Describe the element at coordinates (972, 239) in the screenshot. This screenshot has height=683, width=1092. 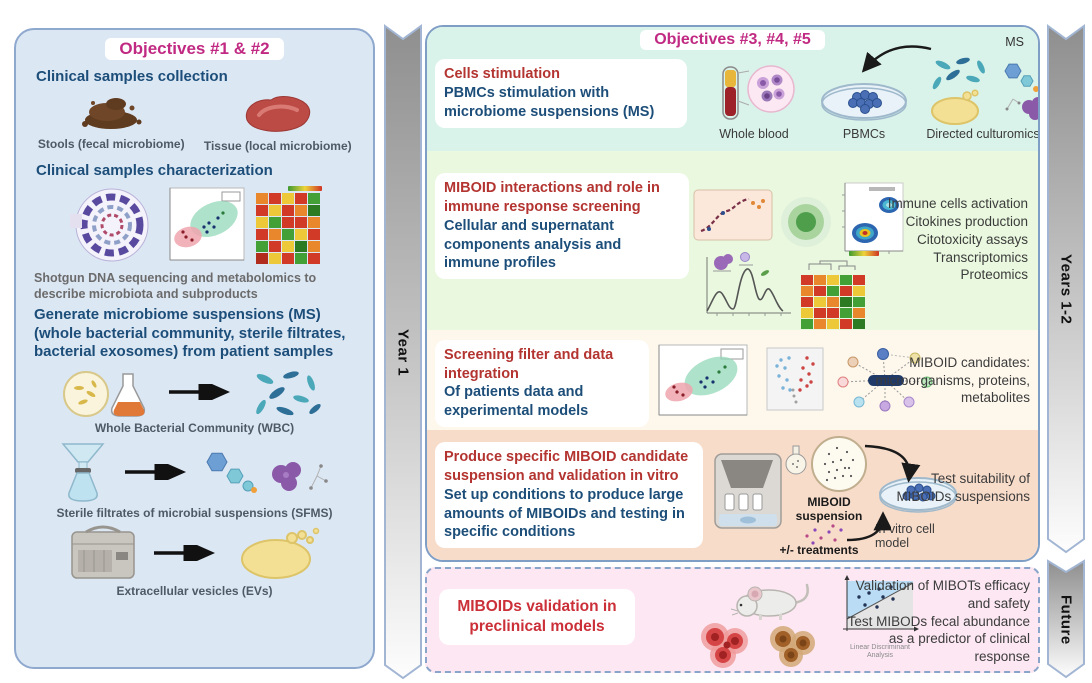
I see `output-line: Citotoxicity assays` at that location.